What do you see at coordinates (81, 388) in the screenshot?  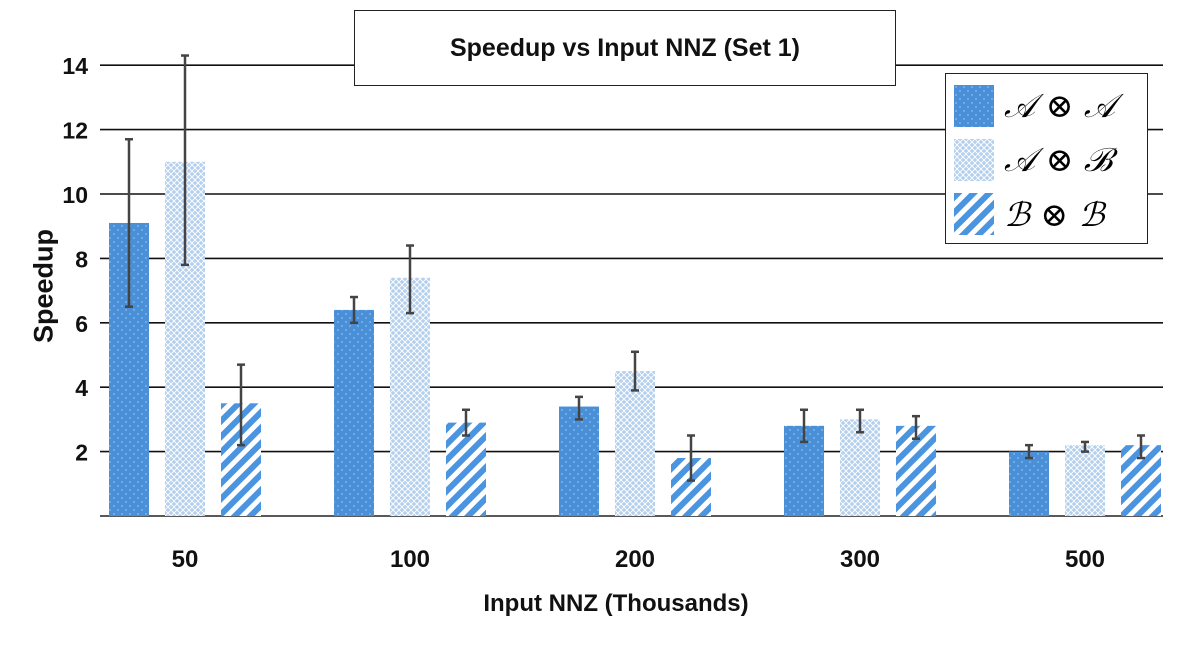 I see `y-tick-label: 4` at bounding box center [81, 388].